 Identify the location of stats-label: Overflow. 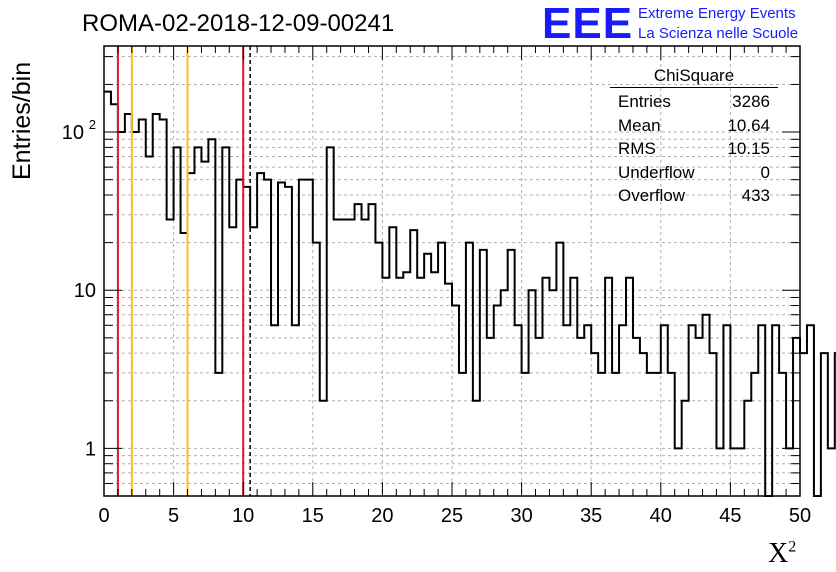
(652, 195).